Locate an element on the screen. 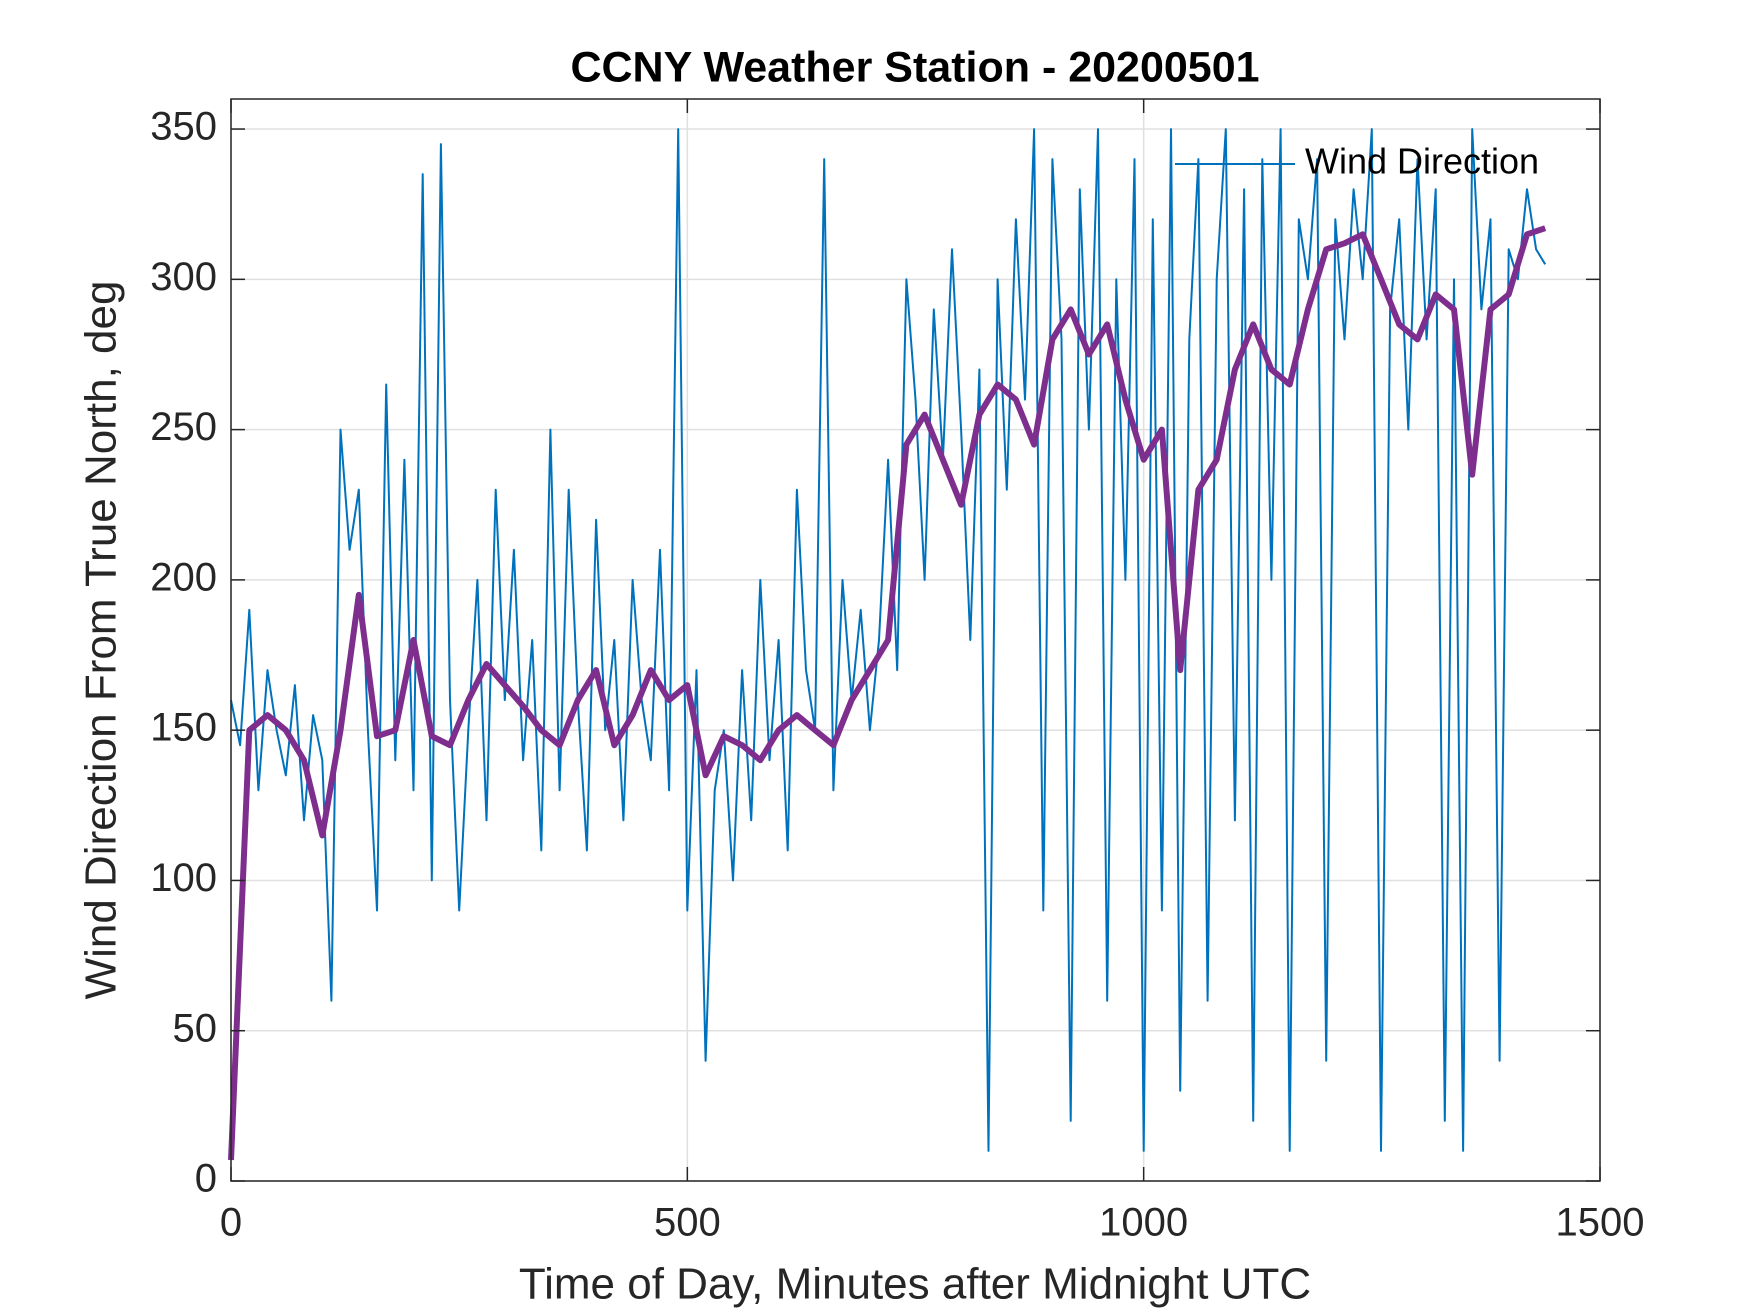  y-tick-label: 100 is located at coordinates (183, 878).